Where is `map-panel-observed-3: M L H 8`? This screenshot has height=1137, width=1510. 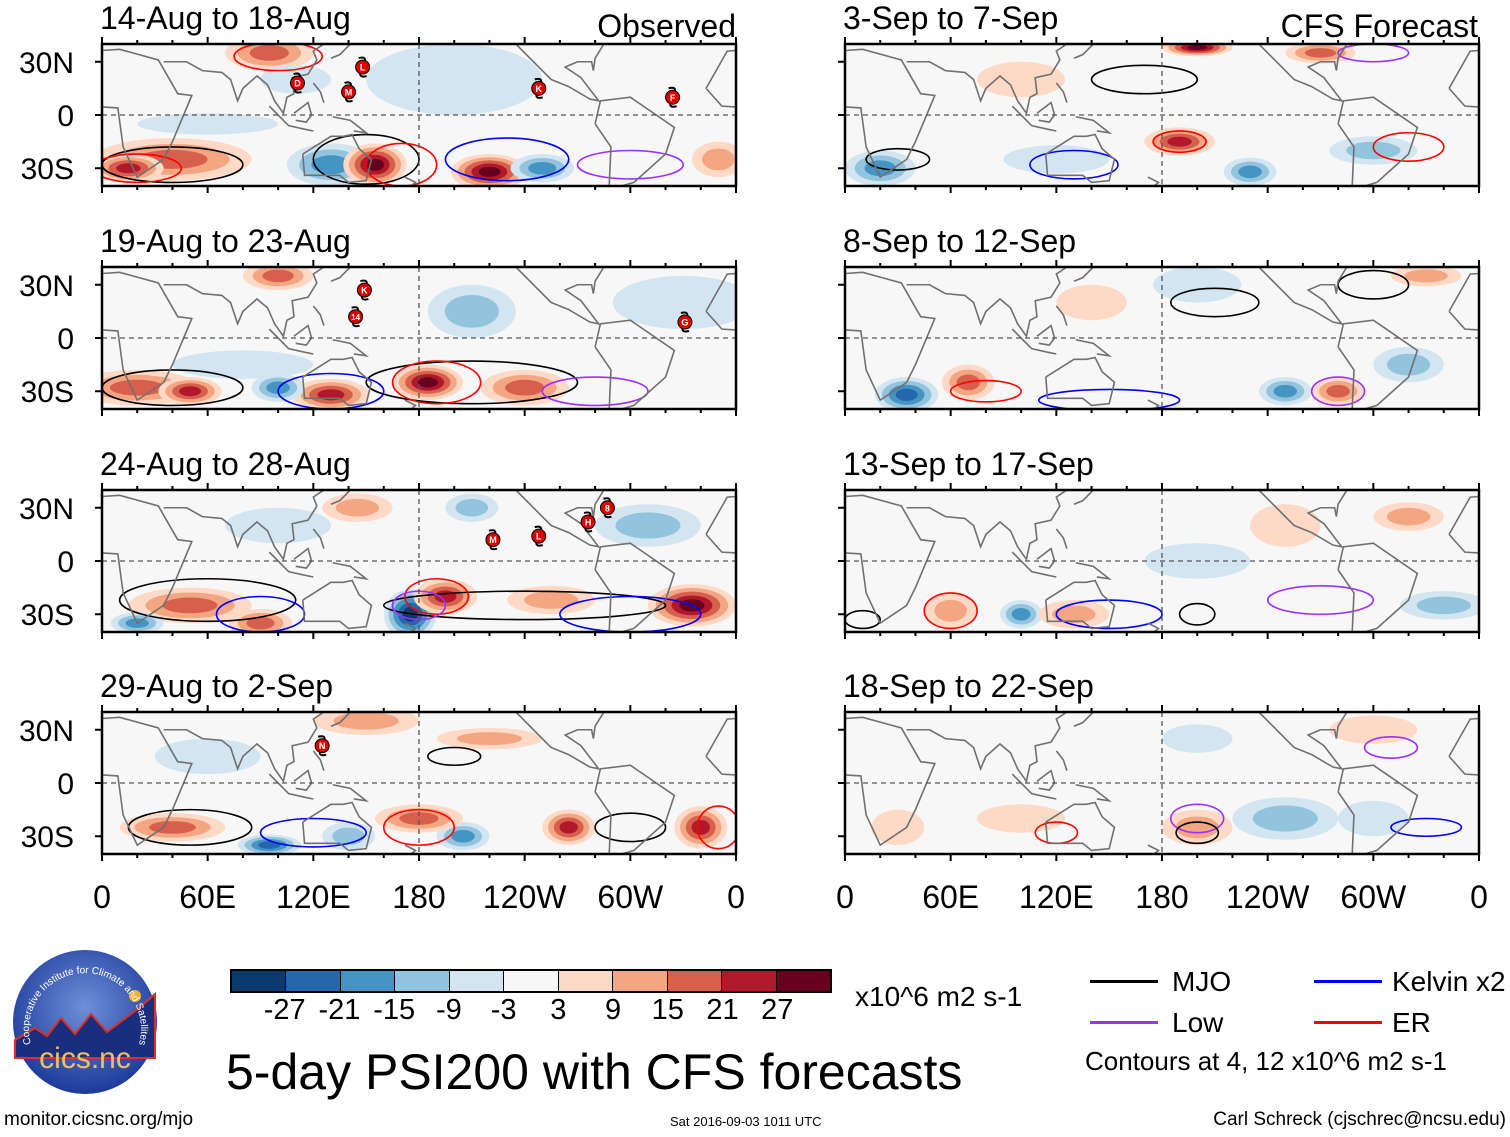 map-panel-observed-3: M L H 8 is located at coordinates (419, 561).